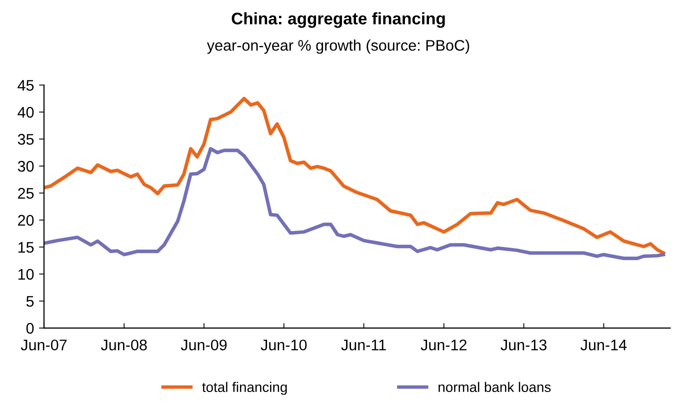 The width and height of the screenshot is (677, 405). What do you see at coordinates (43, 345) in the screenshot?
I see `x-tick-label: Jun-07` at bounding box center [43, 345].